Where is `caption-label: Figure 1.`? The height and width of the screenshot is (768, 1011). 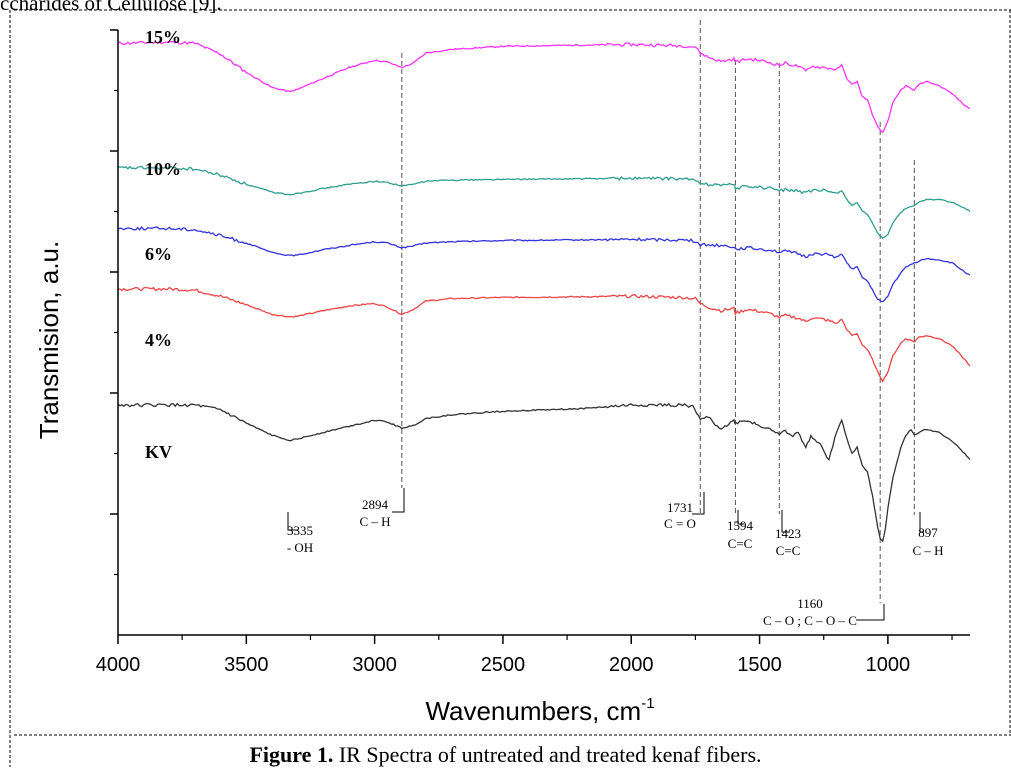
caption-label: Figure 1. is located at coordinates (291, 754).